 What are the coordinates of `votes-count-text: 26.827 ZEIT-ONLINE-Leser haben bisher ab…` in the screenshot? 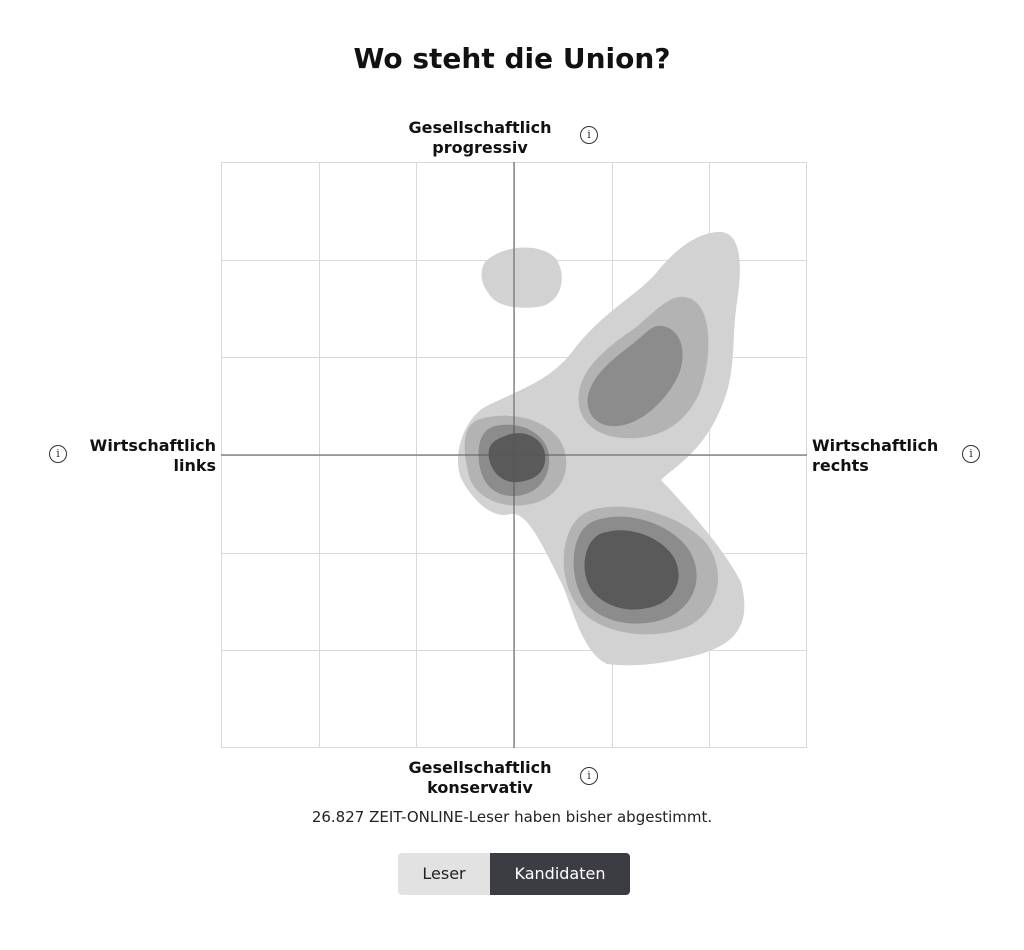 It's located at (512, 817).